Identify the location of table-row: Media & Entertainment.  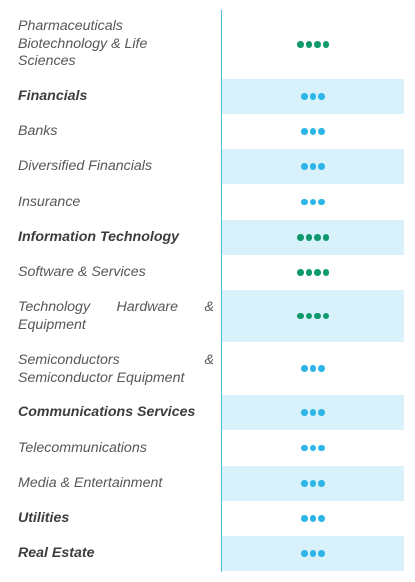
(202, 483).